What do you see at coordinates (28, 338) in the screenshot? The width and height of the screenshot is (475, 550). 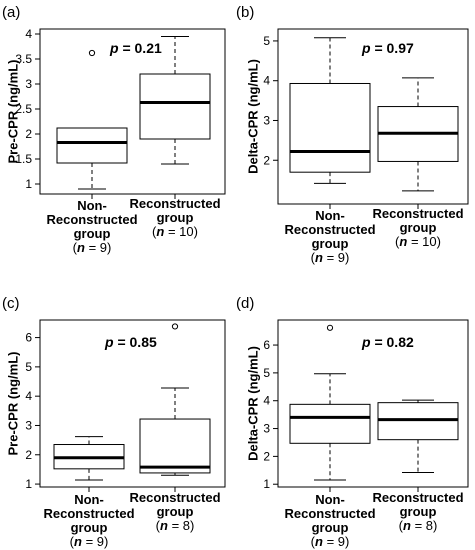 I see `y-tick-label: 6` at bounding box center [28, 338].